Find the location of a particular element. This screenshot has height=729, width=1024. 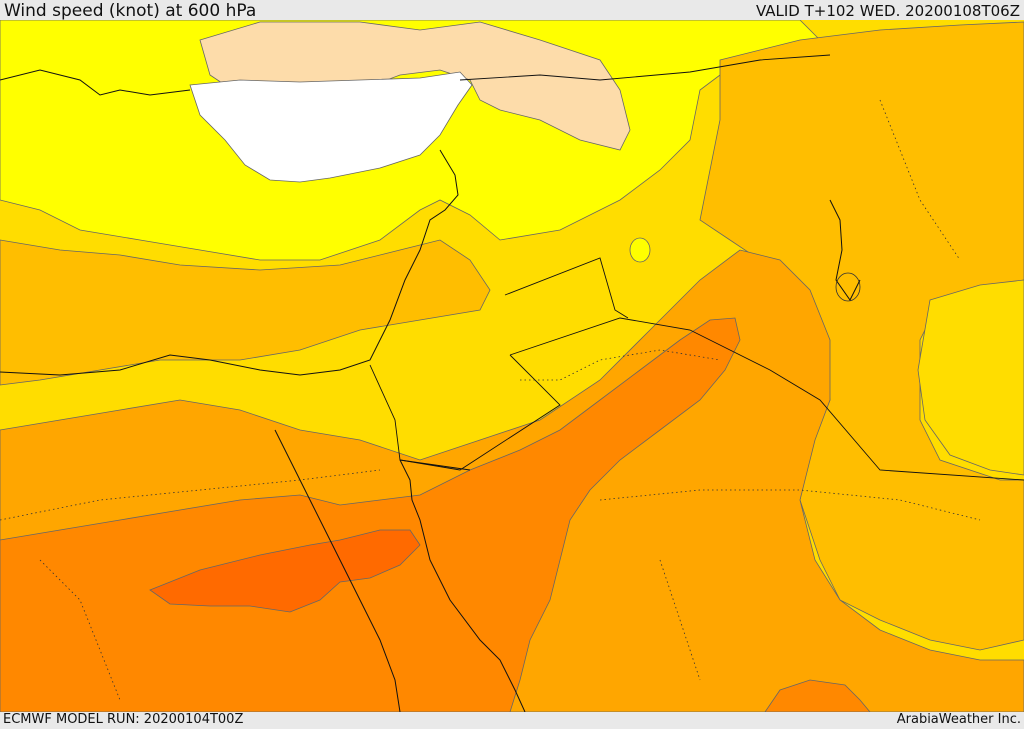

orange-zone-southeast is located at coordinates (817, 695).